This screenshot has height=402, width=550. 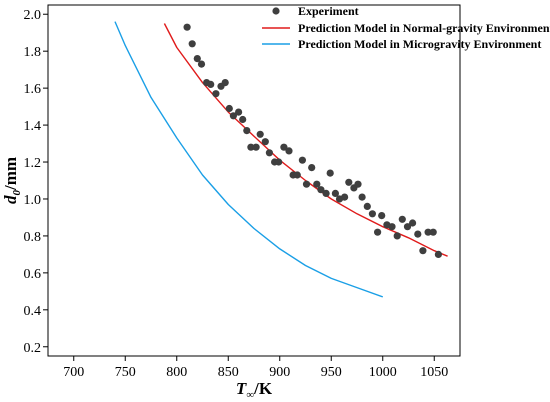 I want to click on x-tick-label: 1050, so click(x=434, y=372).